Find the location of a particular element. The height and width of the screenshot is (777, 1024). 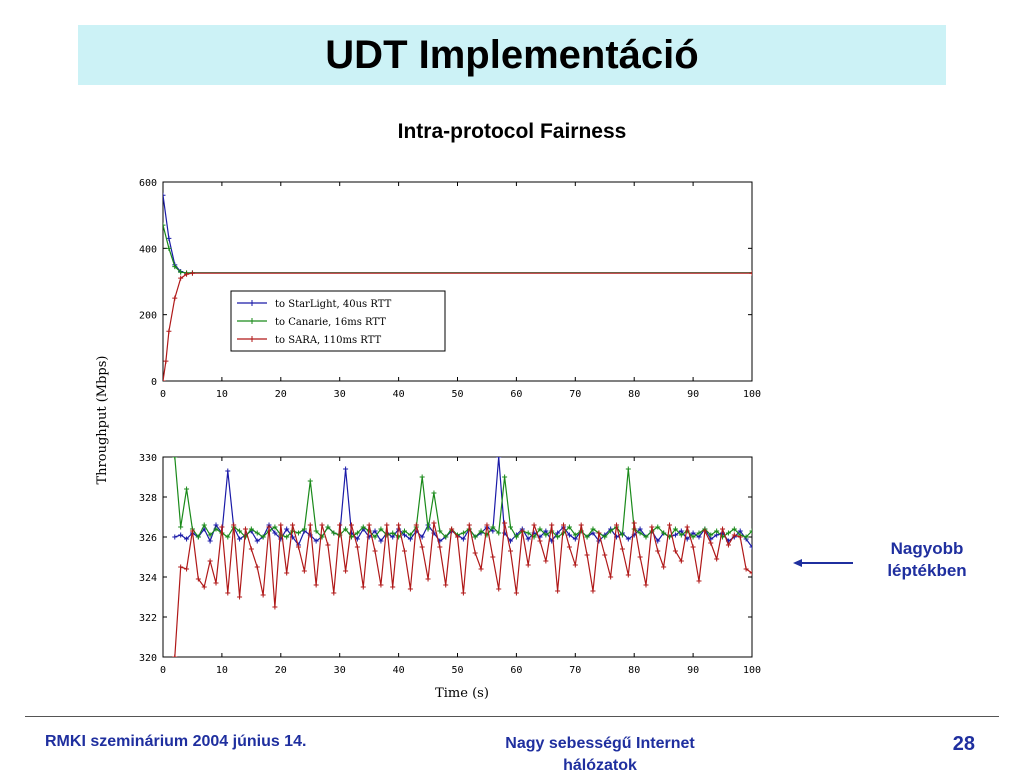

top-x-tick-label: 0 is located at coordinates (163, 394).